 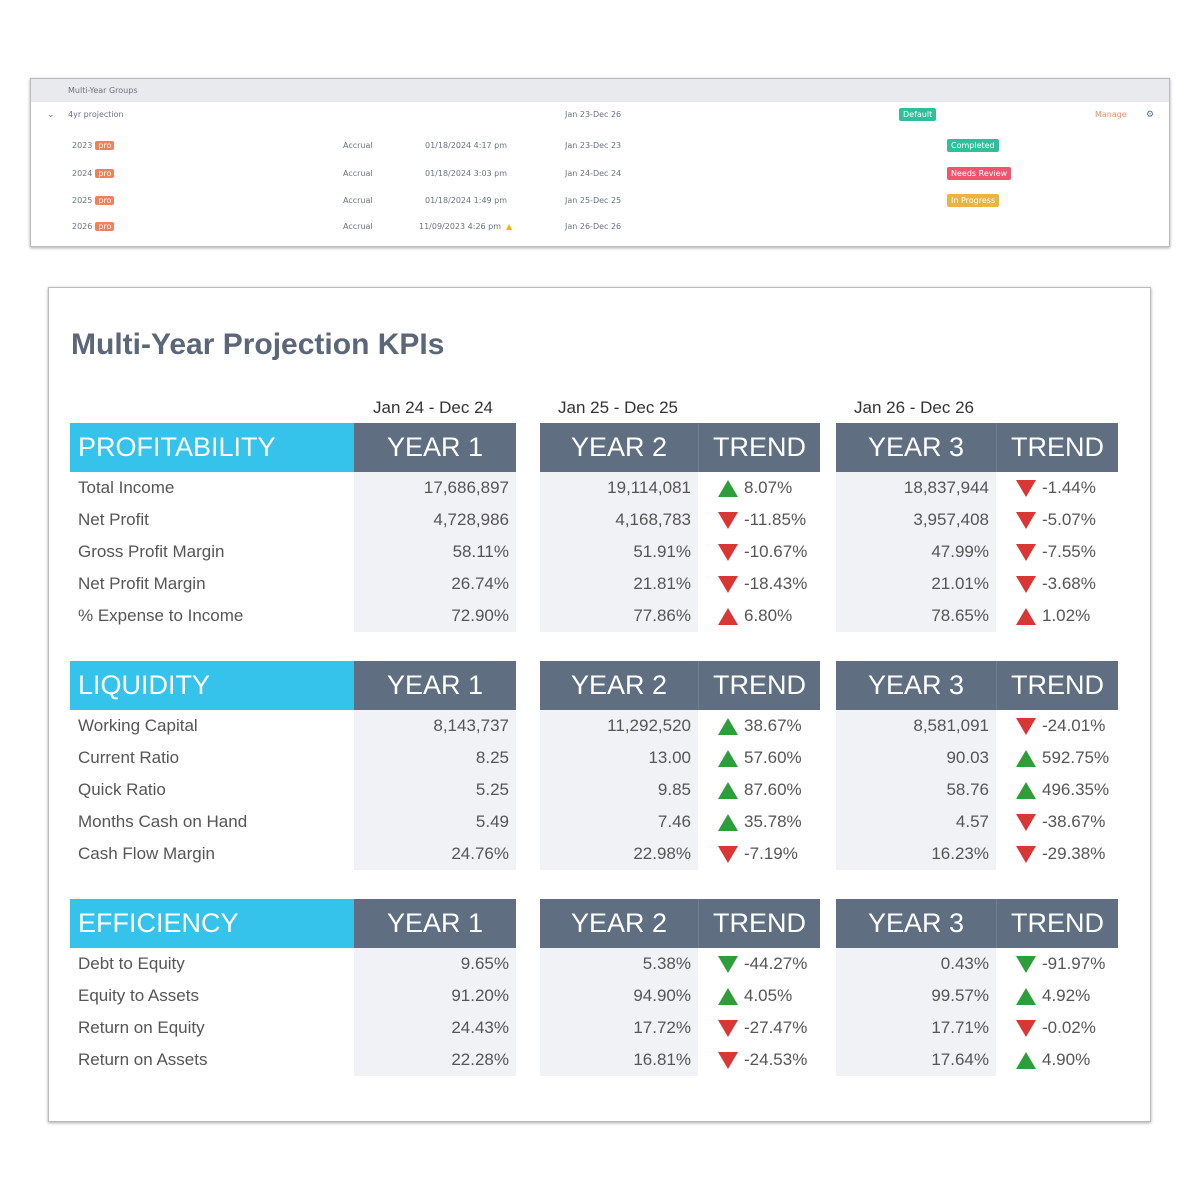 What do you see at coordinates (776, 963) in the screenshot?
I see `trend-value: -44.27%` at bounding box center [776, 963].